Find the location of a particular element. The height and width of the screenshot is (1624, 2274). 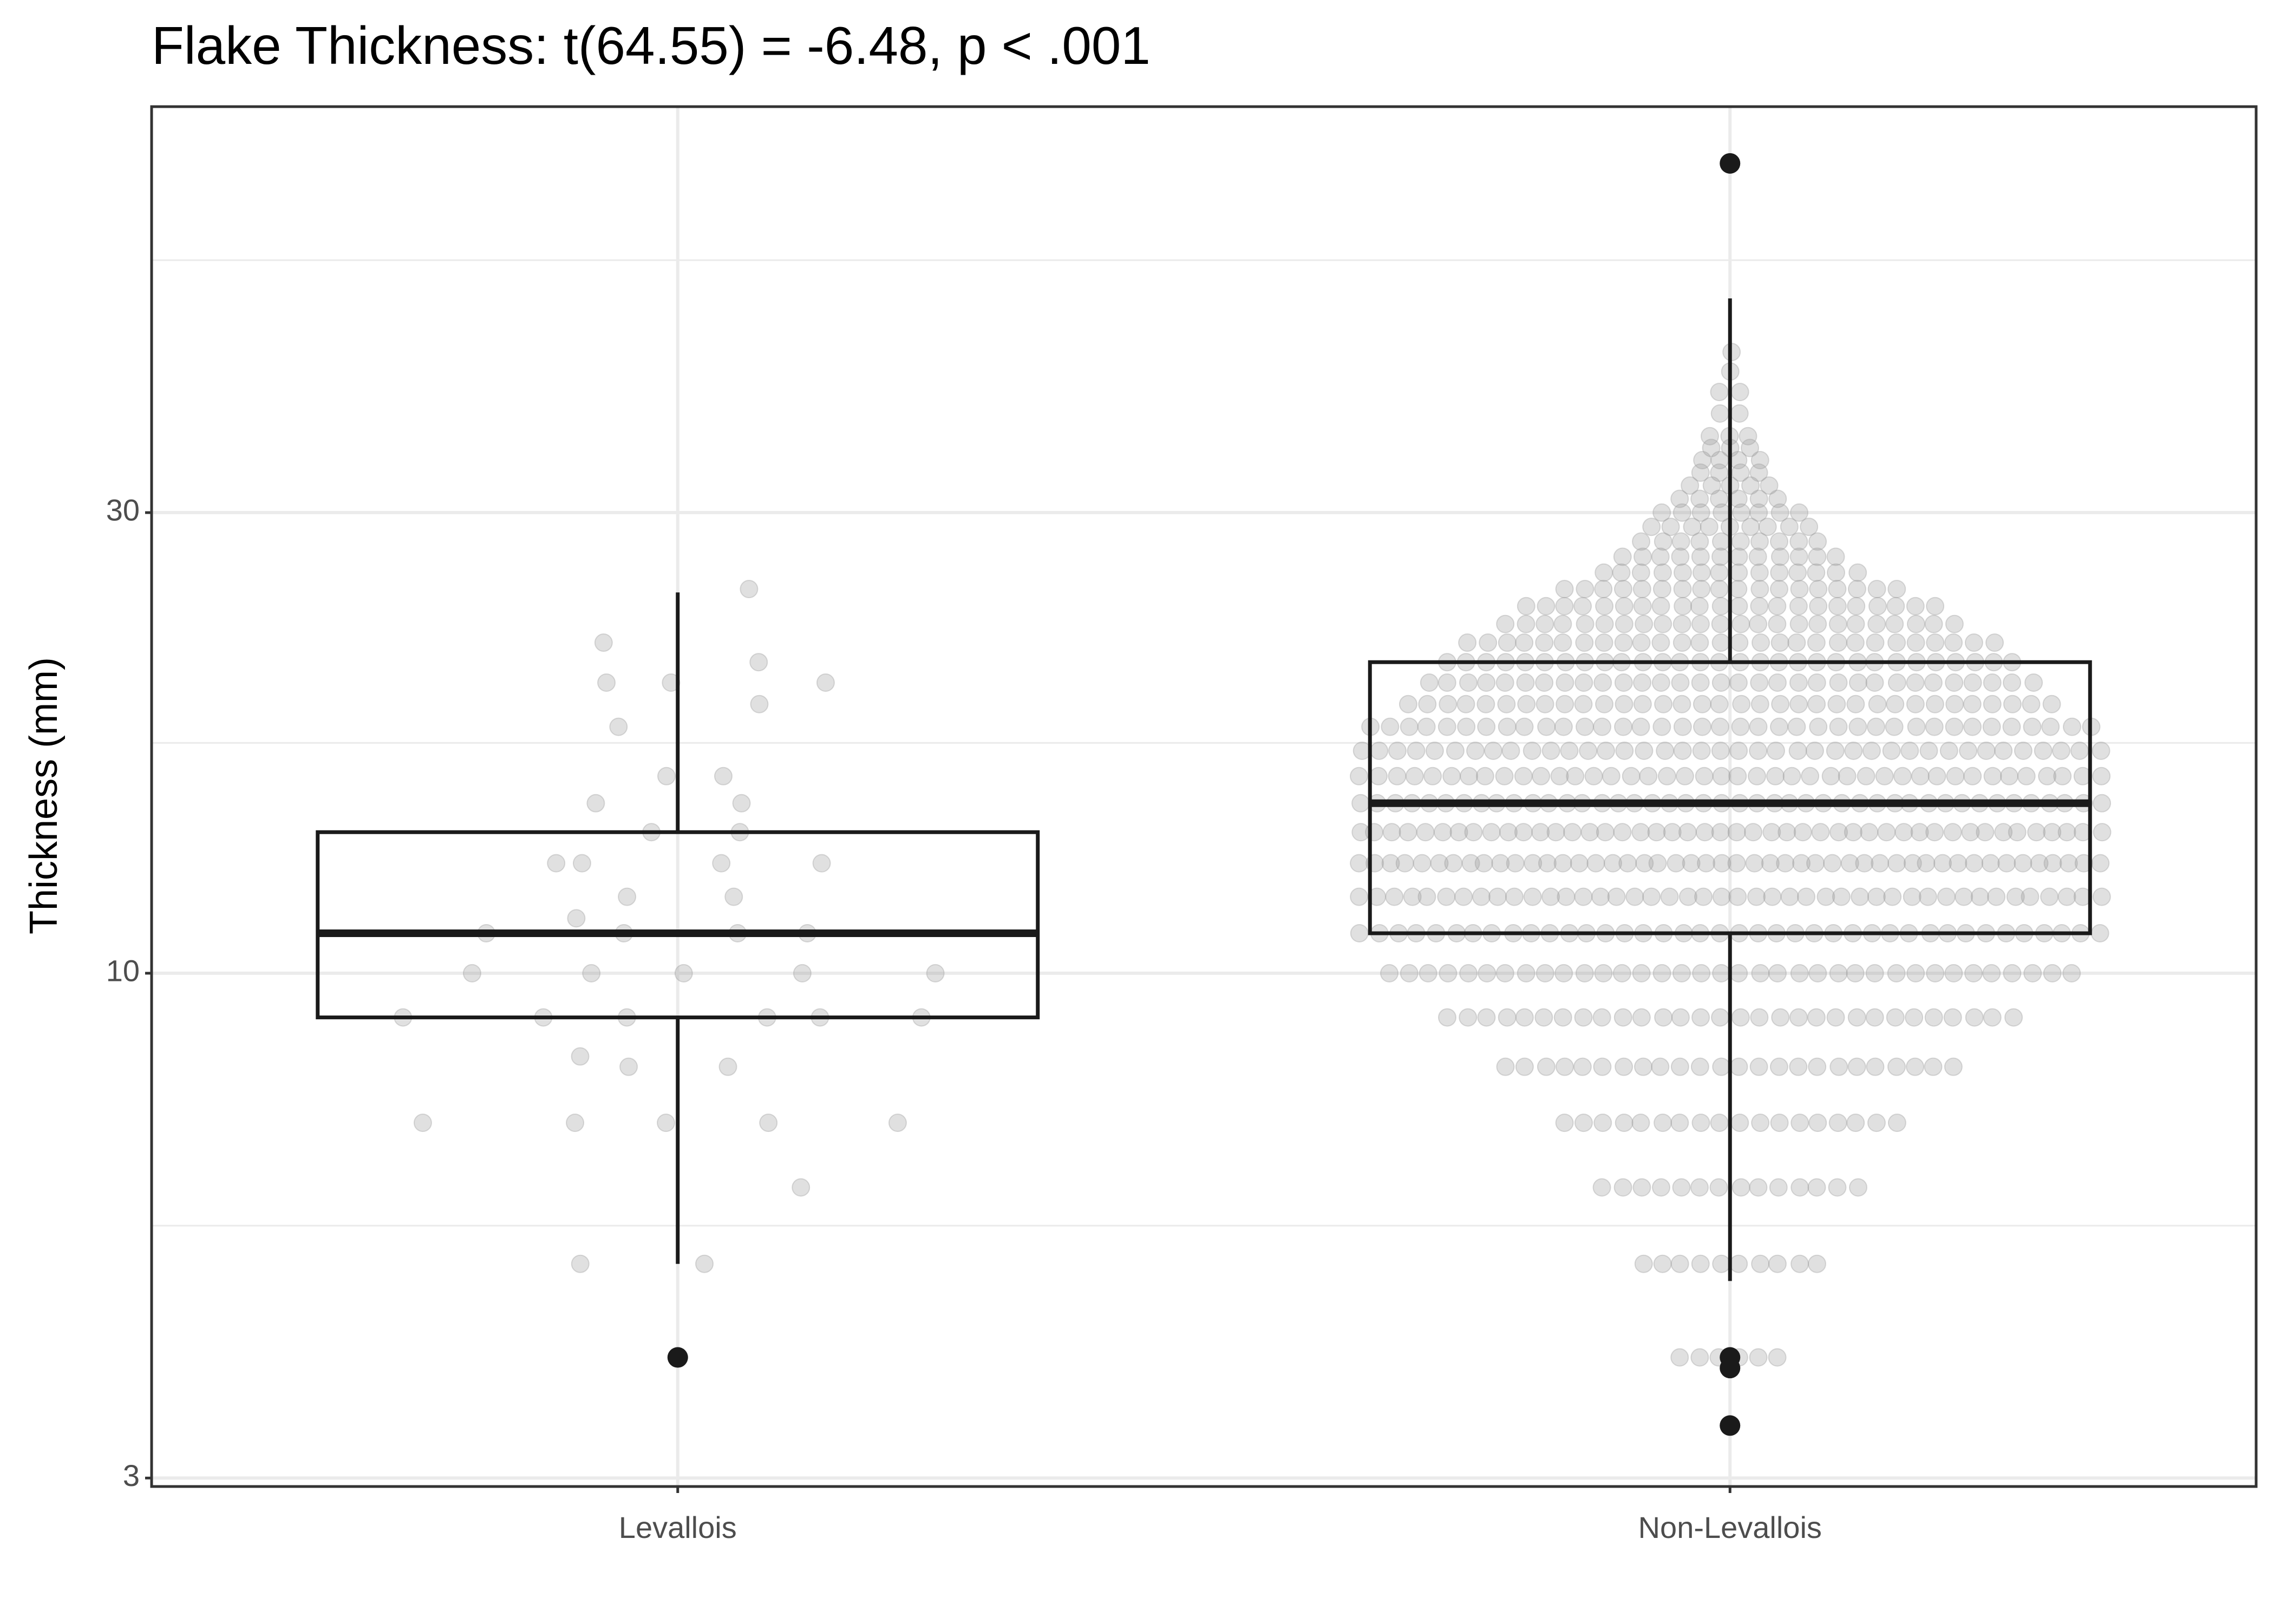

y-axis-title: Thickness (mm) is located at coordinates (44, 795).